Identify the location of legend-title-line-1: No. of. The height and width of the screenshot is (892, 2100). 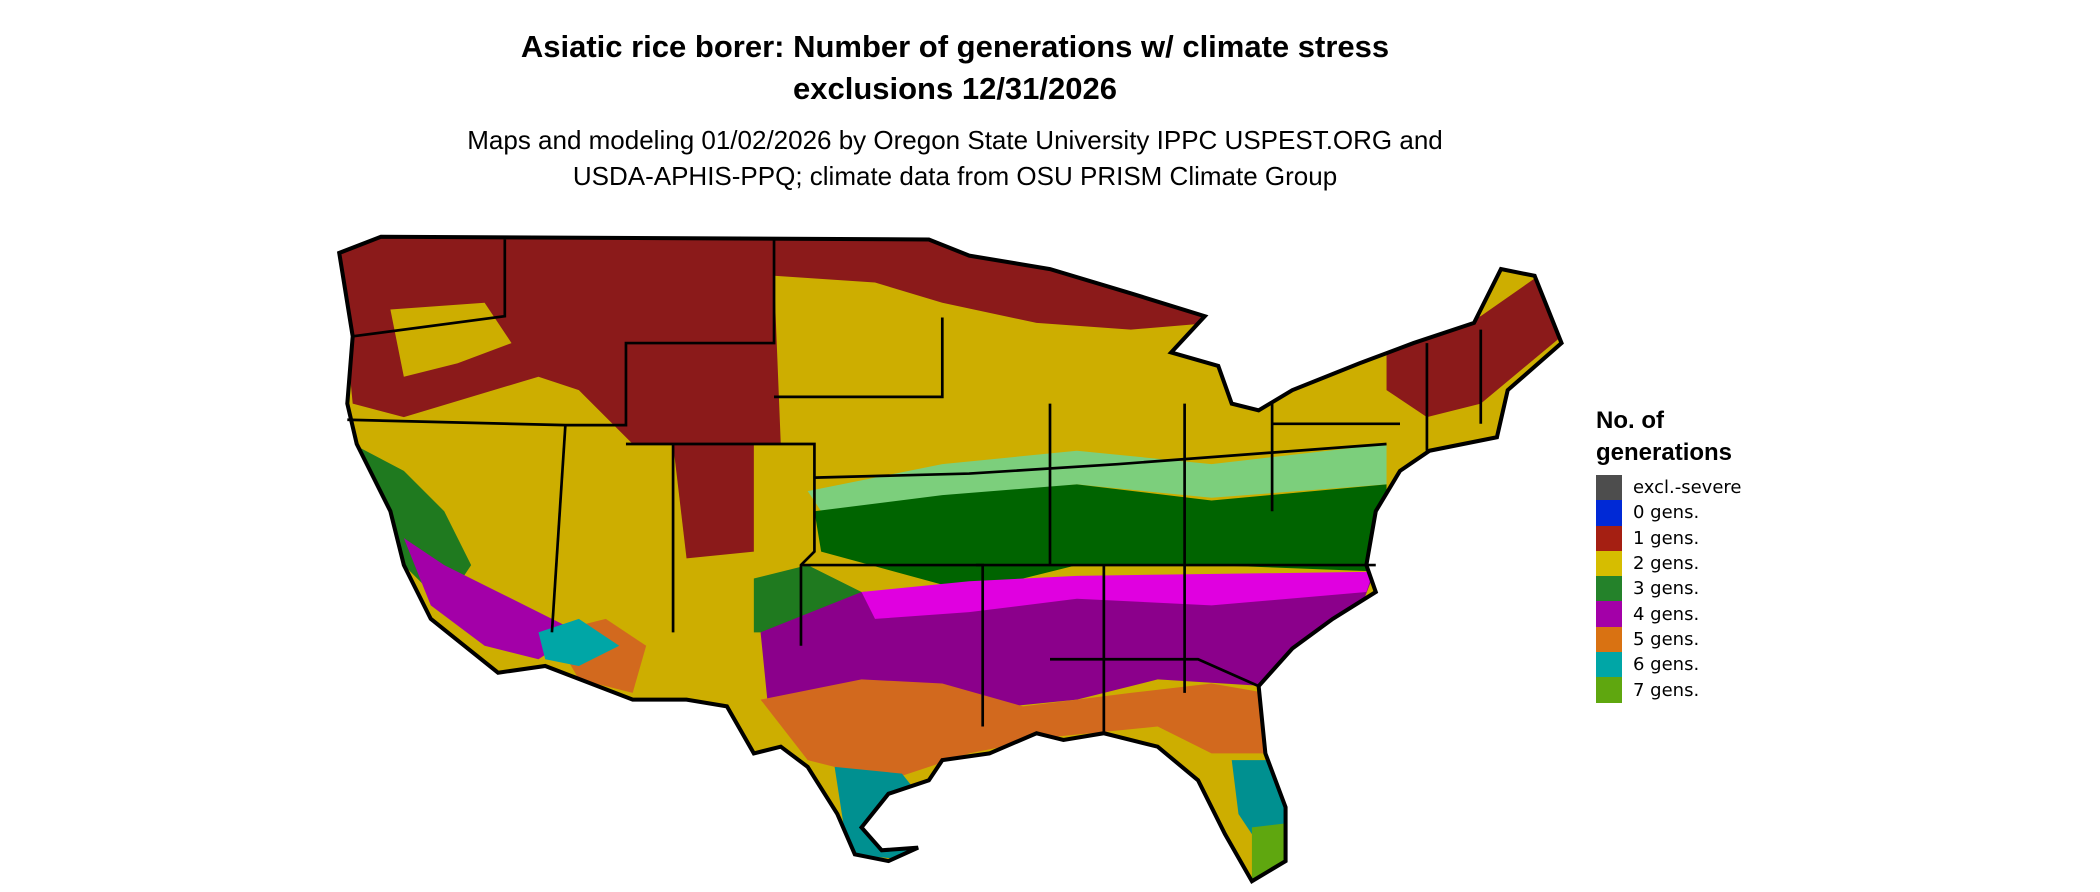
(1630, 420).